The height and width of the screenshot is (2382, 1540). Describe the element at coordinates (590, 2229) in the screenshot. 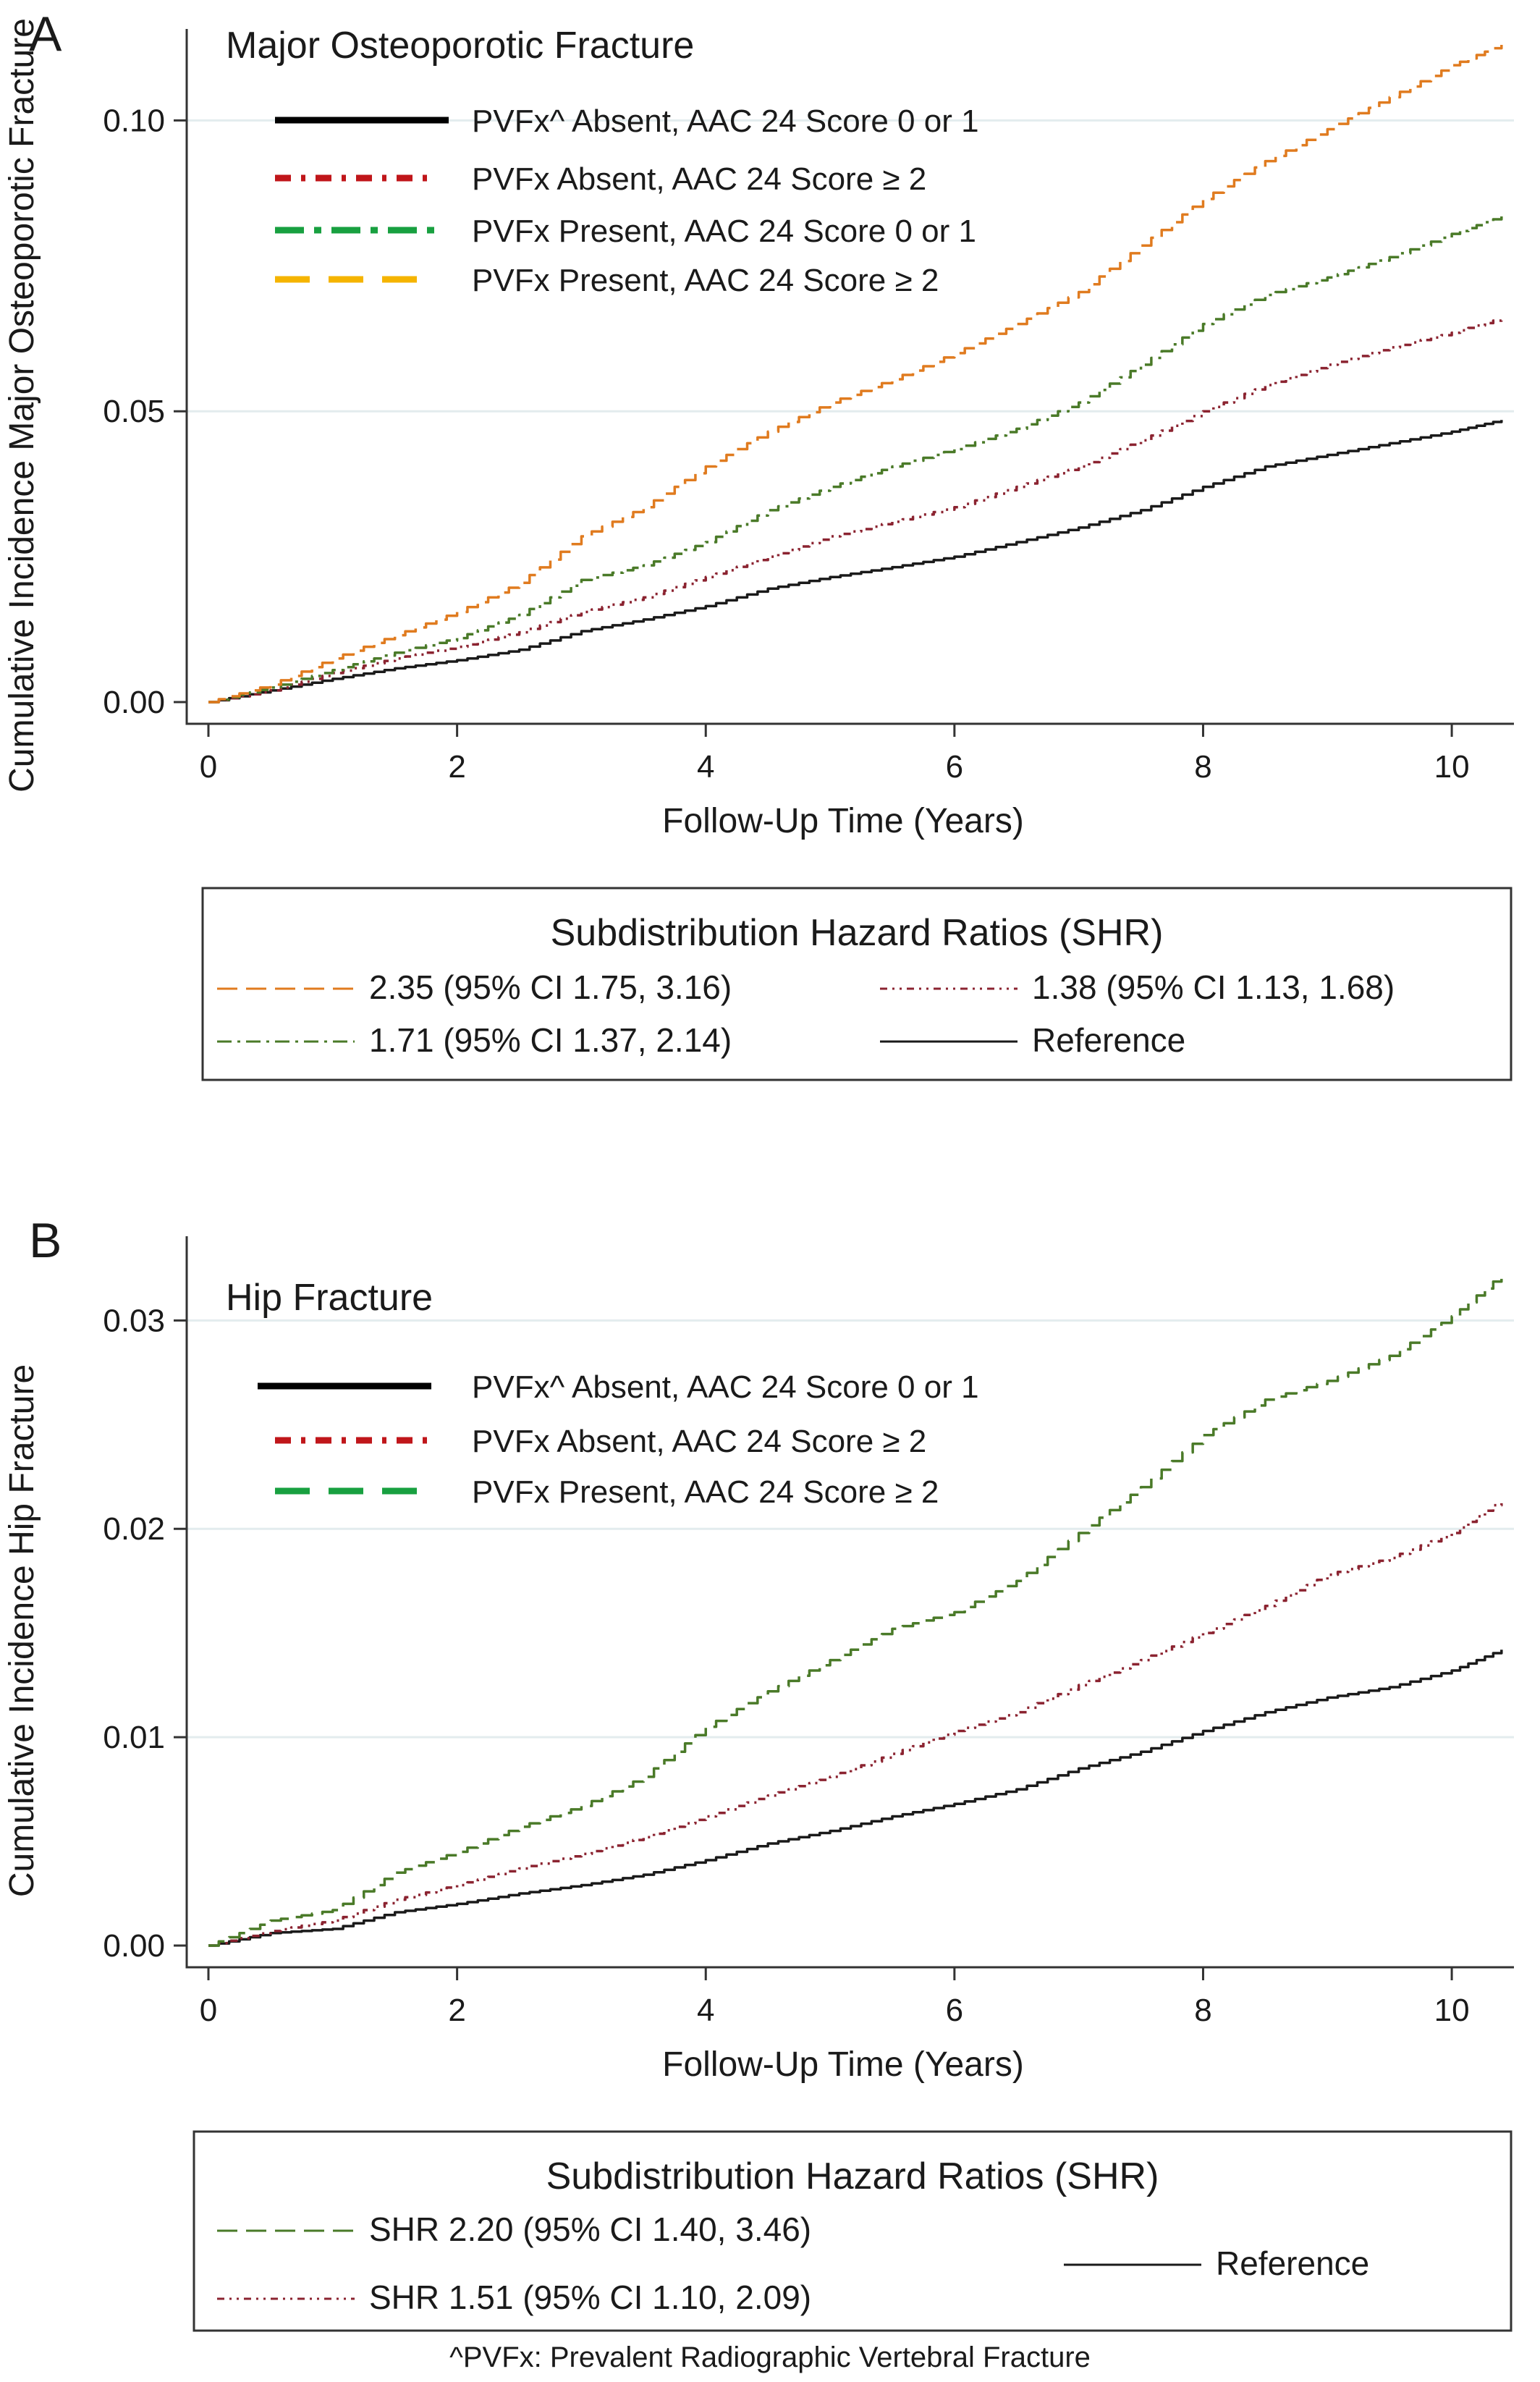

I see `hr-legend-label: SHR 2.20 (95% CI 1.40, 3.46)` at that location.